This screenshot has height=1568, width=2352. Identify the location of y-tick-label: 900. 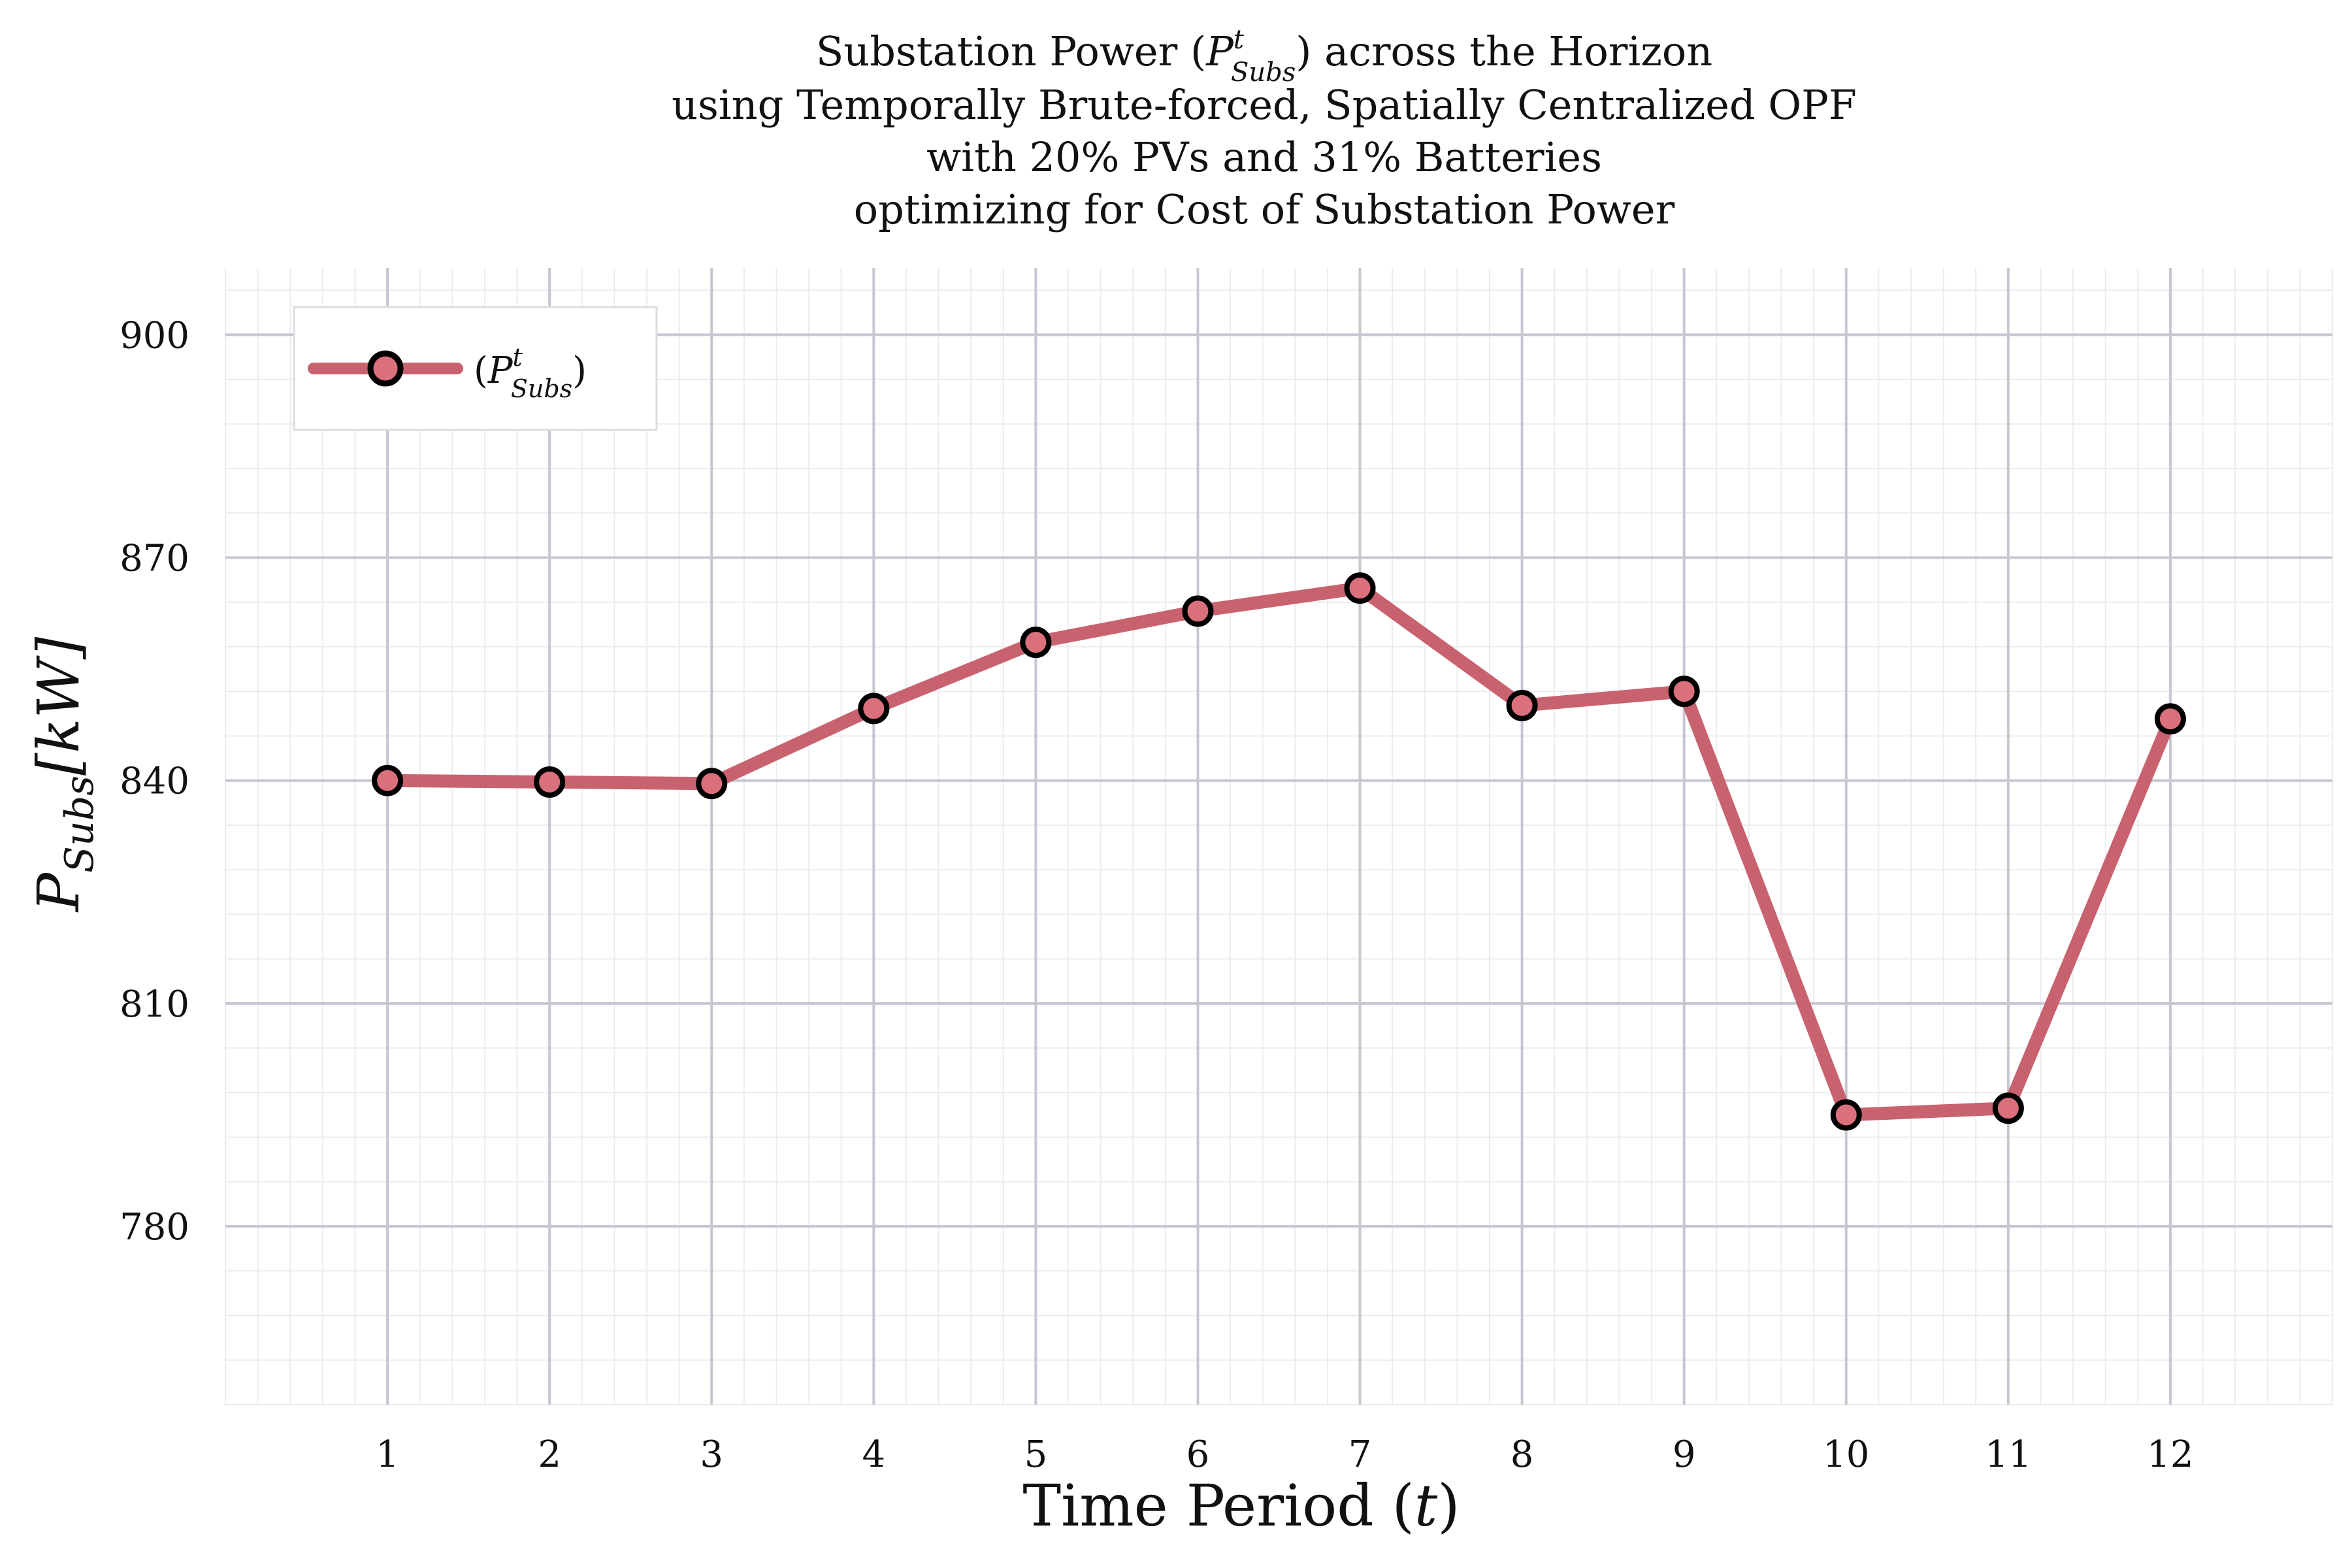
(154, 335).